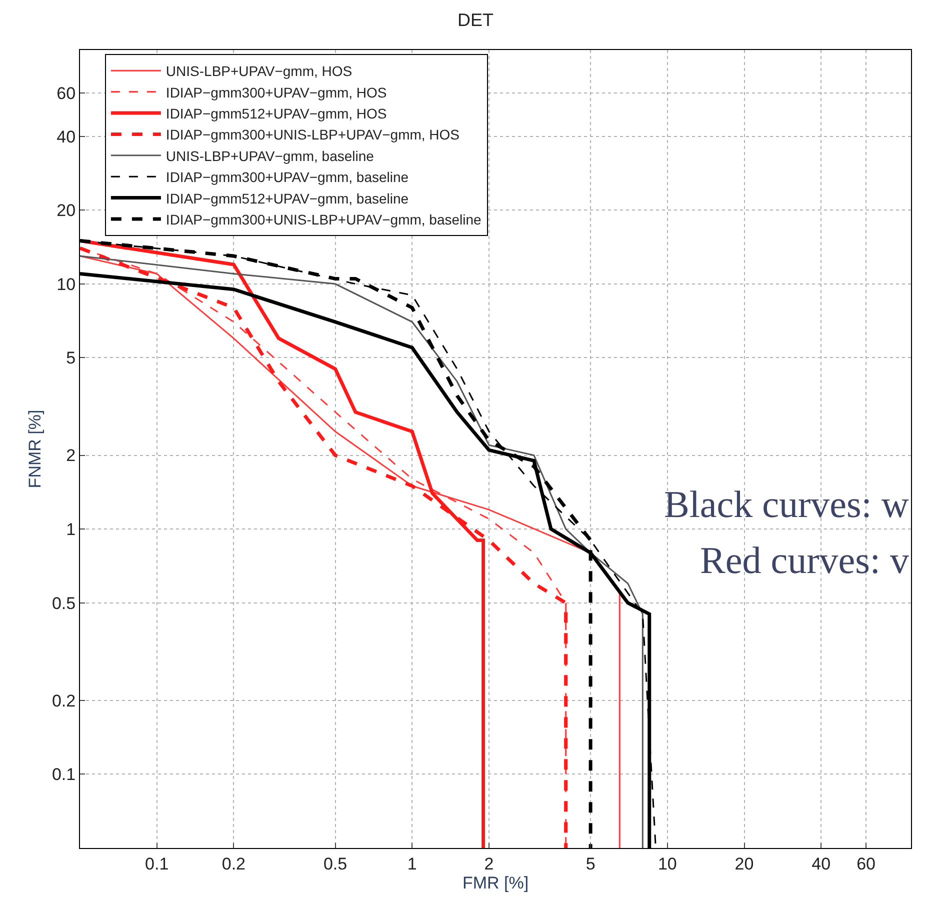 This screenshot has height=908, width=951. What do you see at coordinates (804, 561) in the screenshot?
I see `annotation: Red curves: v` at bounding box center [804, 561].